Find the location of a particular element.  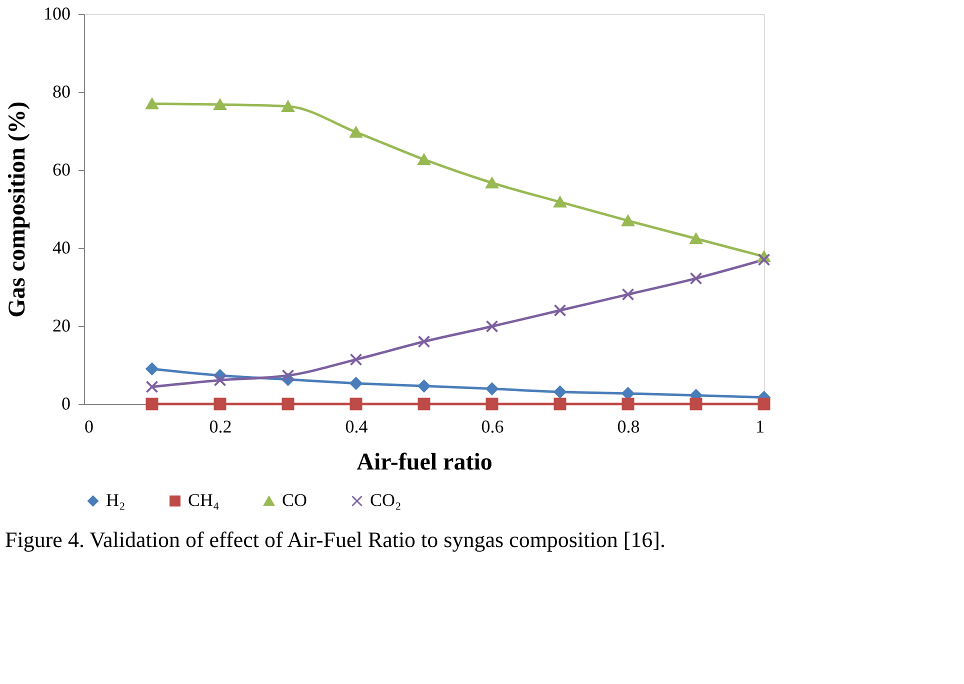

legend-label: CO is located at coordinates (295, 500).